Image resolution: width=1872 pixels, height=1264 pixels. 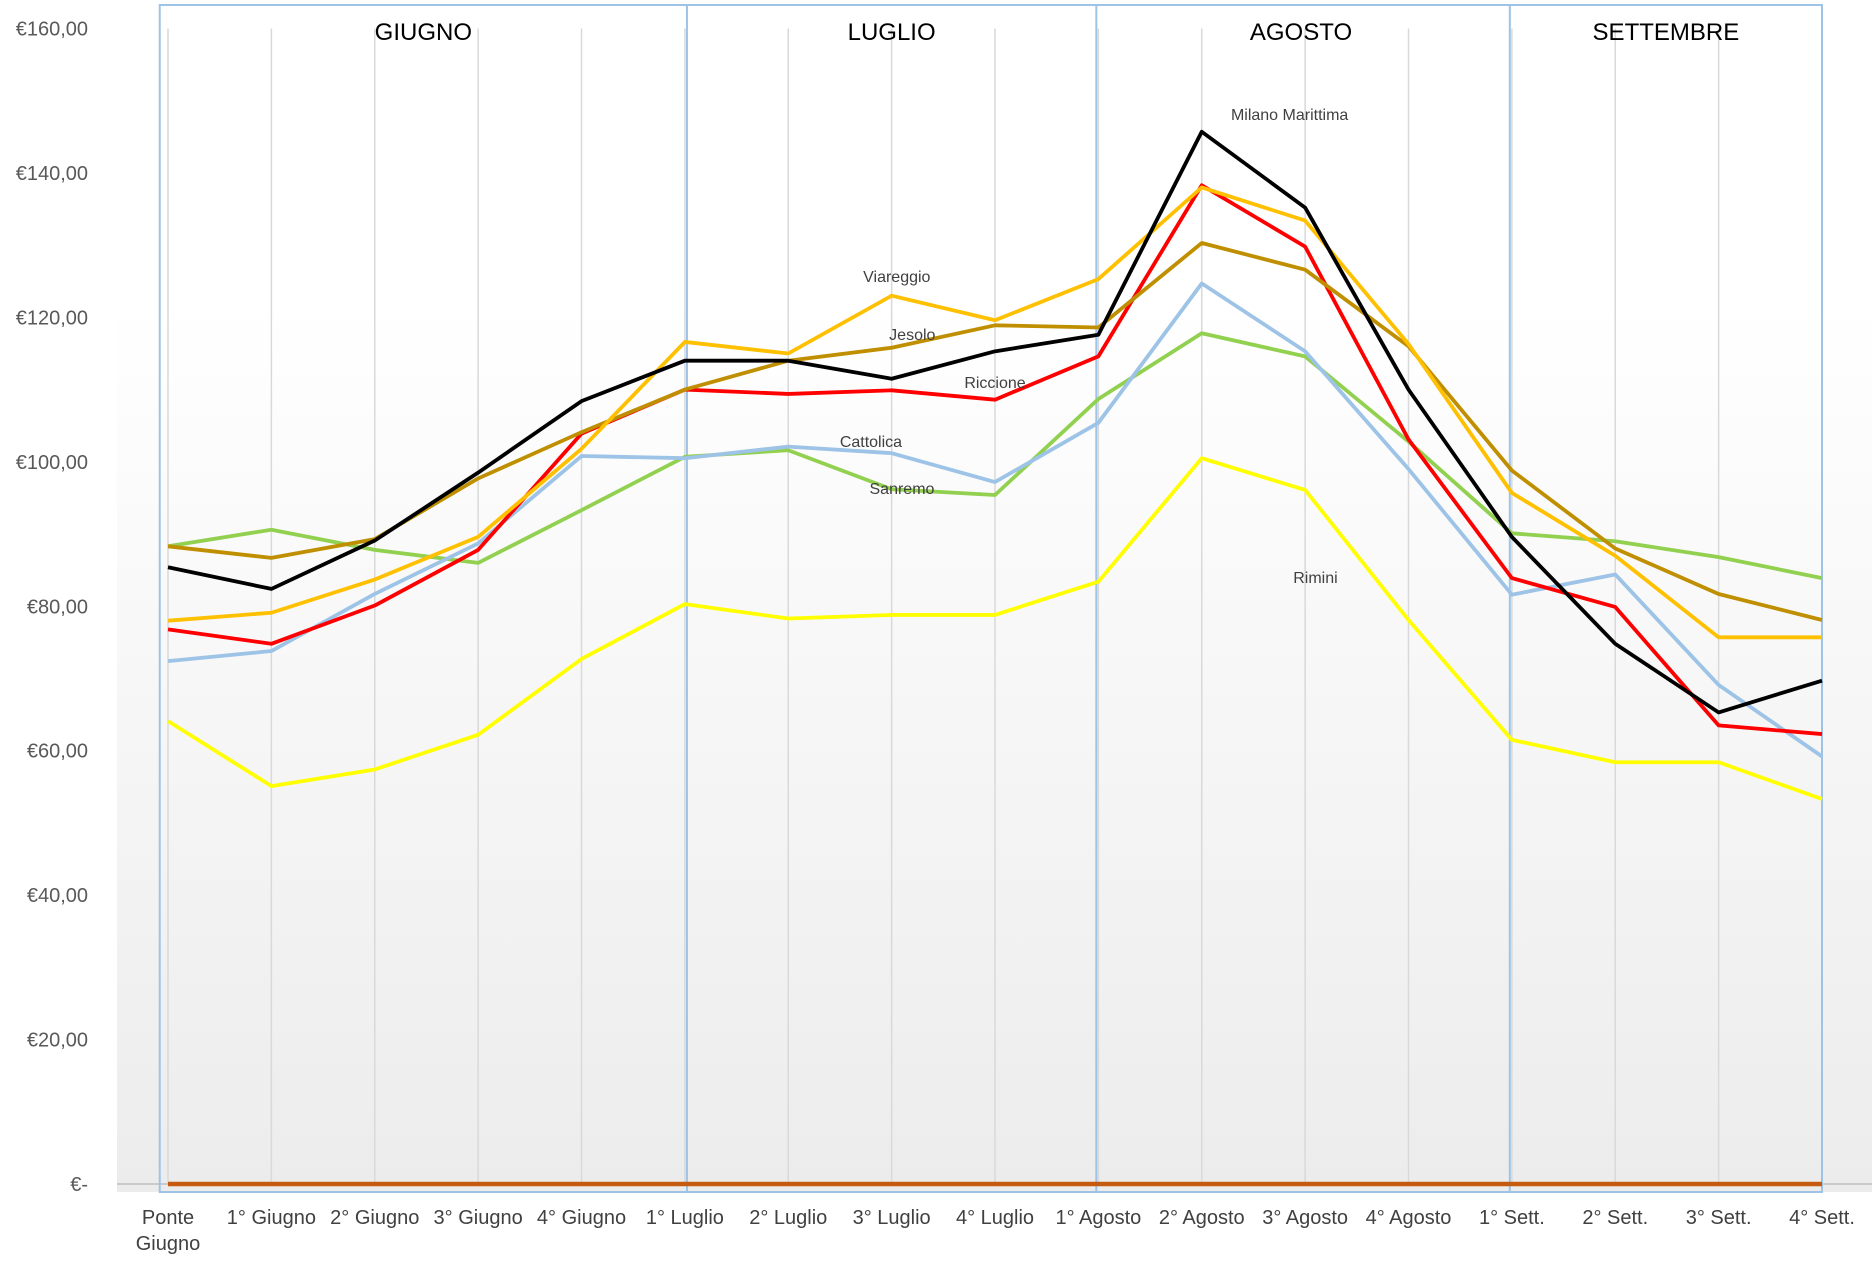 I want to click on series-label: Rimini, so click(x=1315, y=578).